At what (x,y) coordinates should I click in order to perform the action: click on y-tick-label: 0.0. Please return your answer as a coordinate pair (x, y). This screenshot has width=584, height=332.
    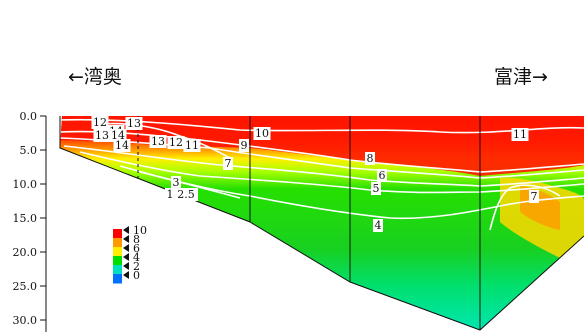
    Looking at the image, I should click on (29, 116).